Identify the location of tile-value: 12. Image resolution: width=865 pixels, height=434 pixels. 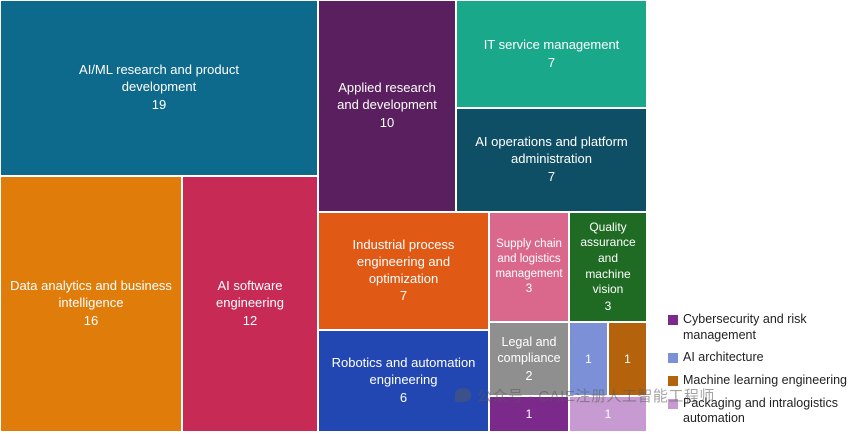
(250, 320).